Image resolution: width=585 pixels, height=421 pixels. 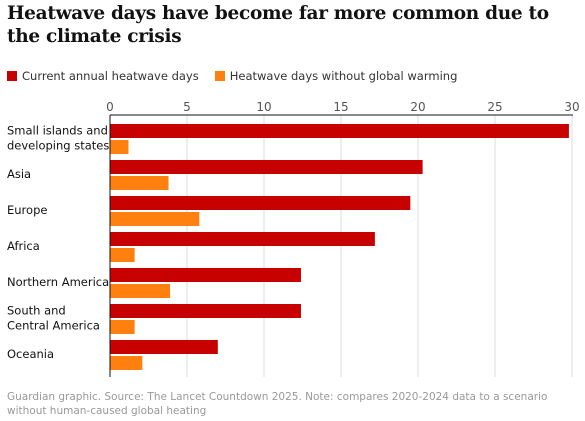 I want to click on legend-swatch-without, so click(x=219, y=76).